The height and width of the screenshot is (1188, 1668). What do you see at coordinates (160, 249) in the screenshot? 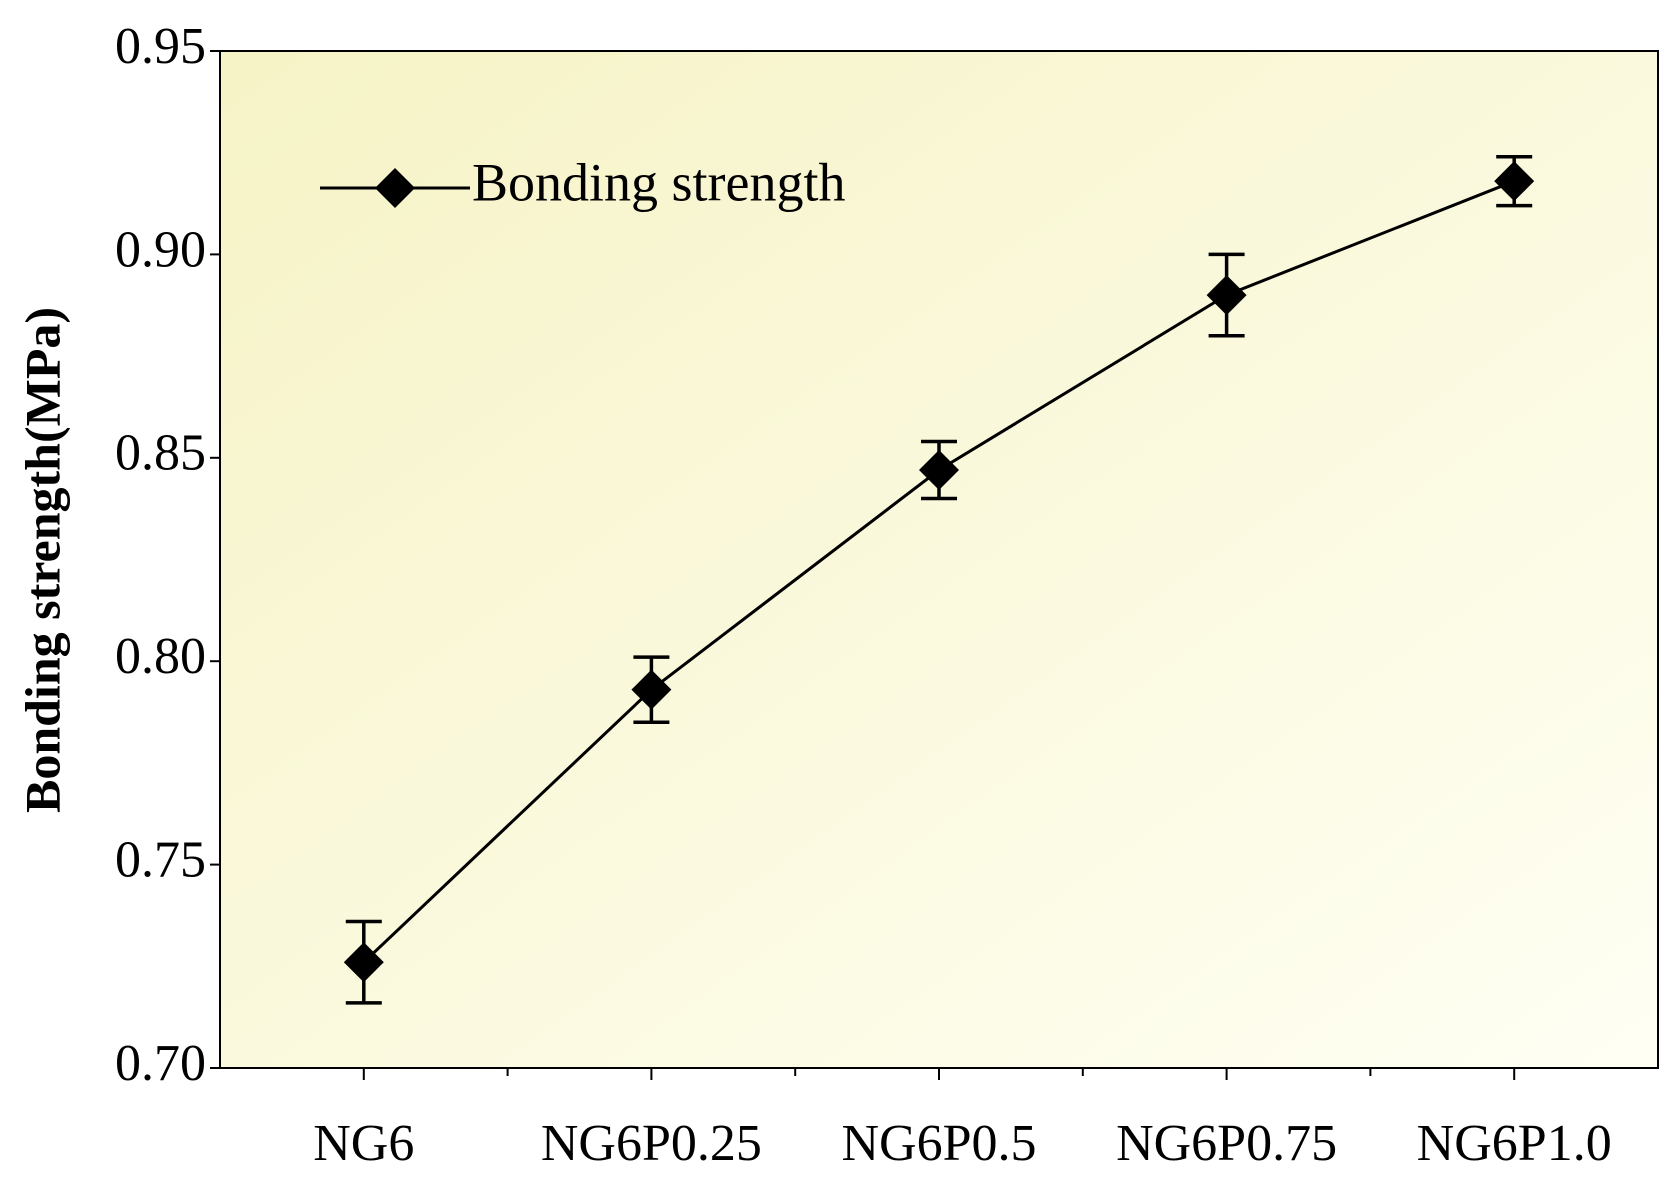
I see `y-tick-label: 0.90` at bounding box center [160, 249].